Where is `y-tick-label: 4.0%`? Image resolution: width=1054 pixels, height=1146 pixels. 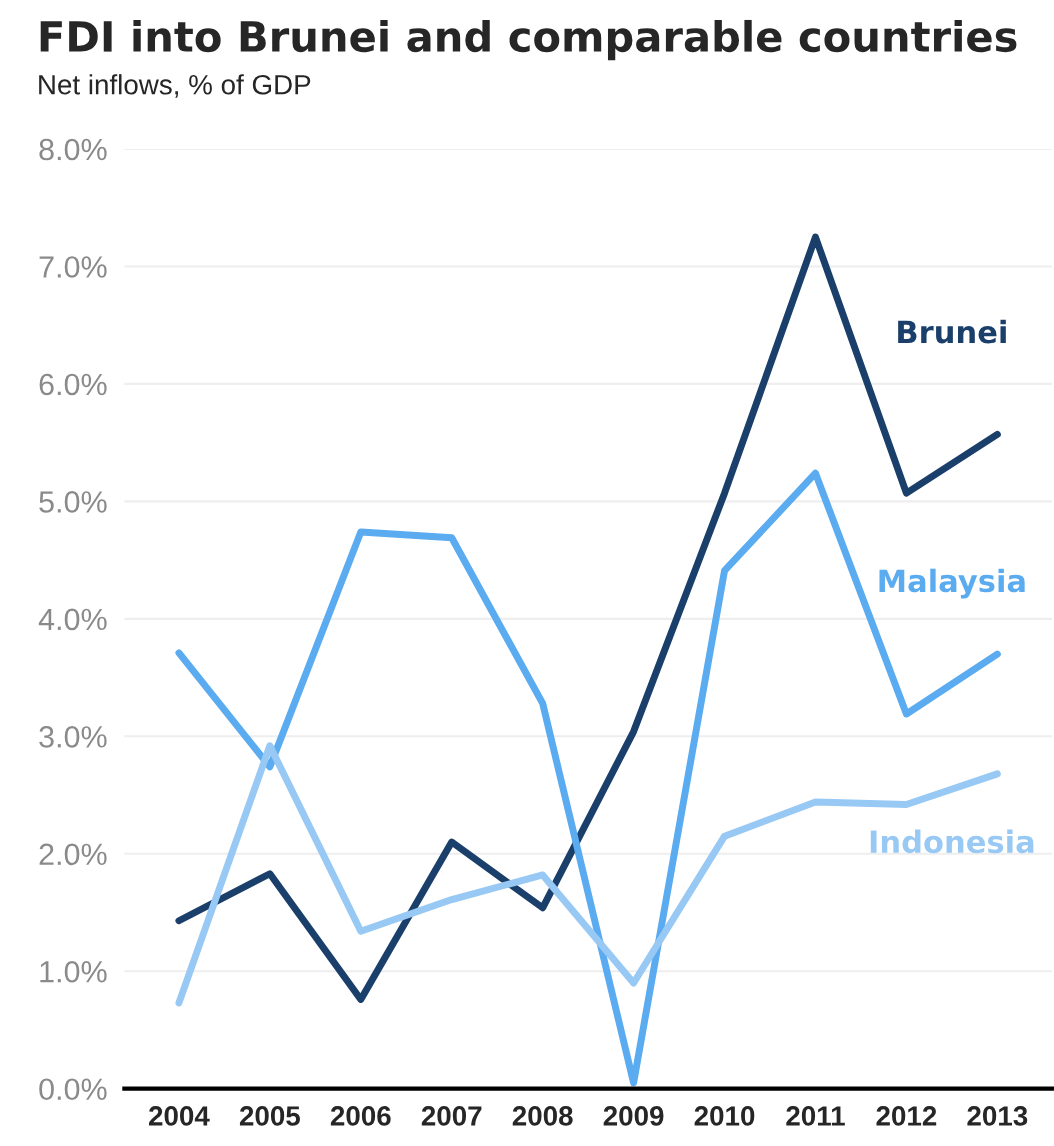 y-tick-label: 4.0% is located at coordinates (72, 619).